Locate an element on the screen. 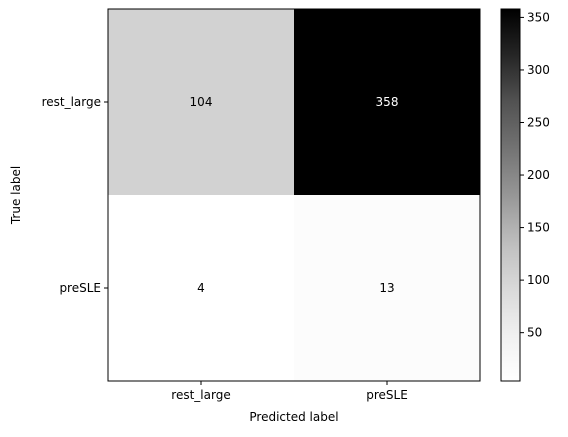 This screenshot has width=568, height=437. colorbar-ticks: 50 100 150 200 250 300 350 is located at coordinates (535, 175).